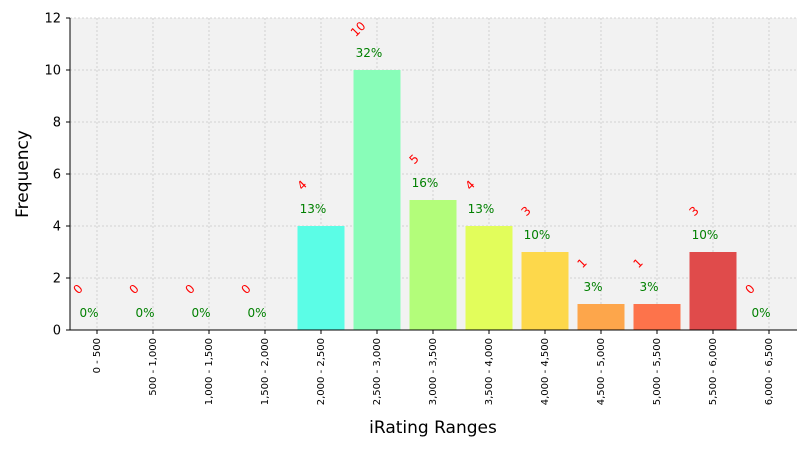 The height and width of the screenshot is (450, 810). Describe the element at coordinates (52, 19) in the screenshot. I see `y-tick-label: 12` at that location.